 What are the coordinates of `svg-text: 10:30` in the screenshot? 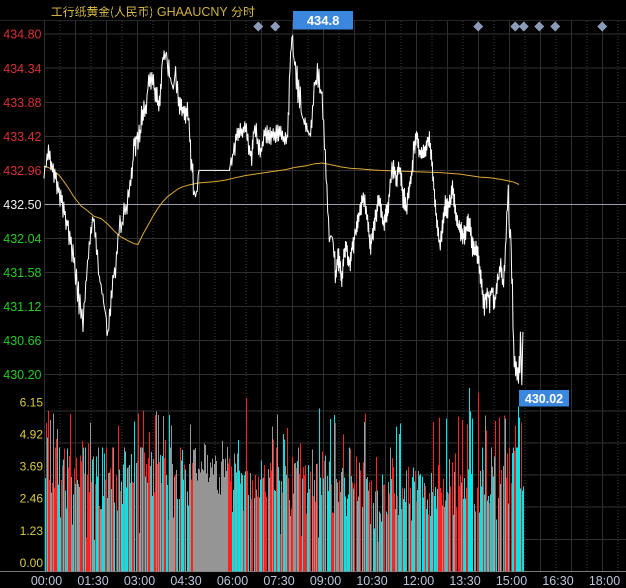 It's located at (371, 581).